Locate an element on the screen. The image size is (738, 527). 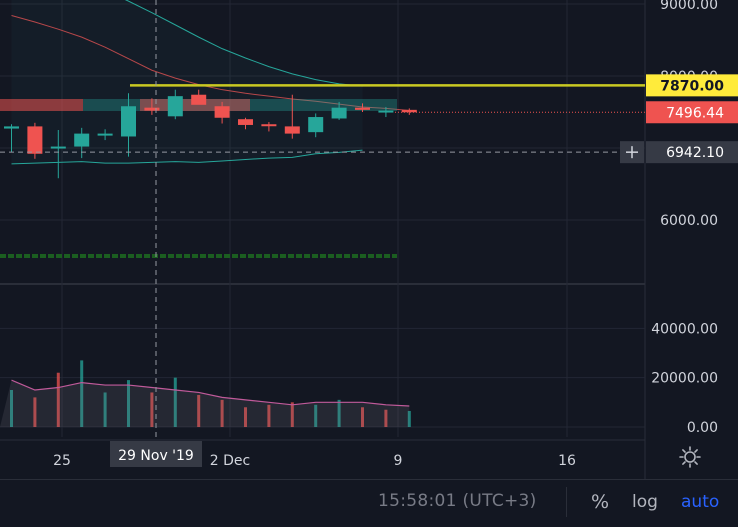
bollinger-band-fill is located at coordinates (187, 82).